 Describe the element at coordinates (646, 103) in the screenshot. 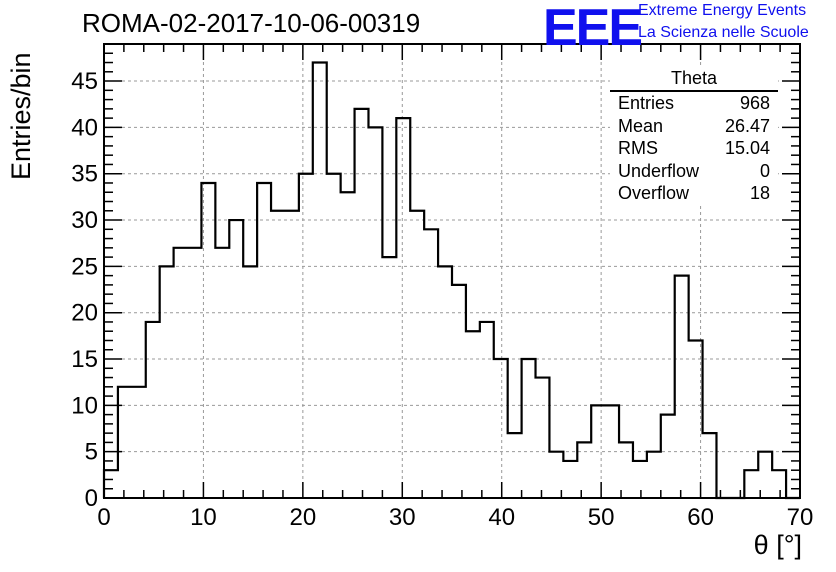

I see `stats-label: Entries` at that location.